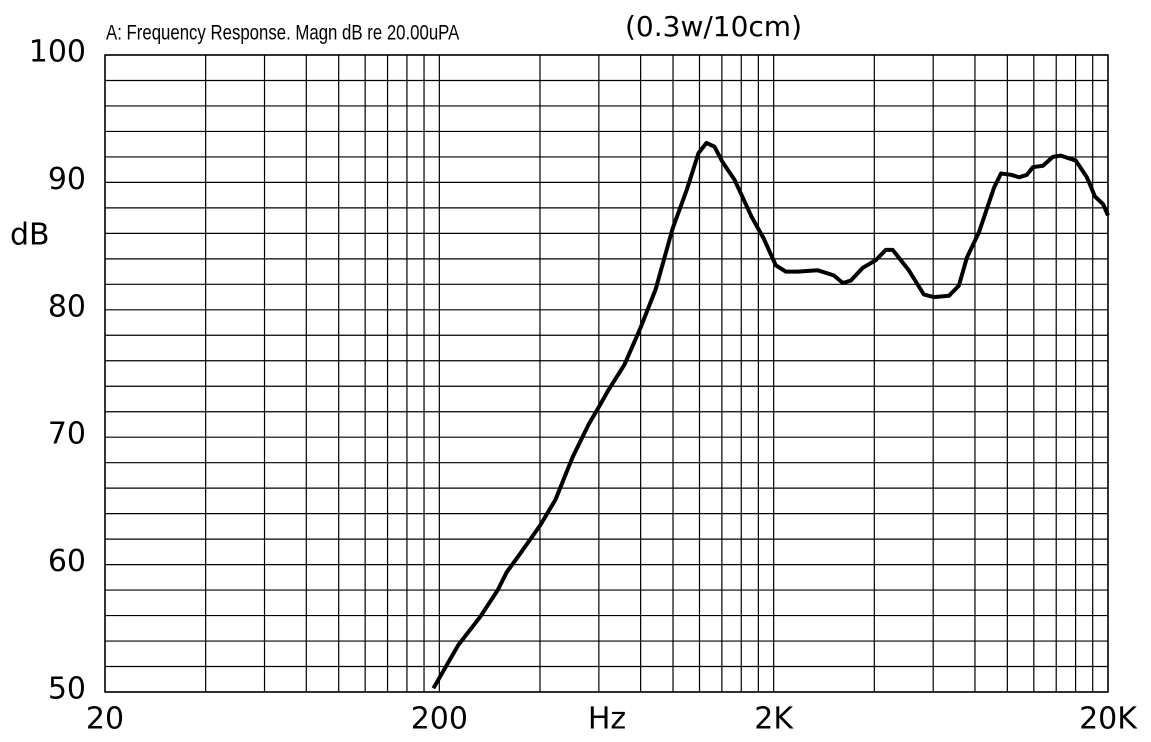 The image size is (1151, 742). I want to click on y-tick-label: 90, so click(67, 179).